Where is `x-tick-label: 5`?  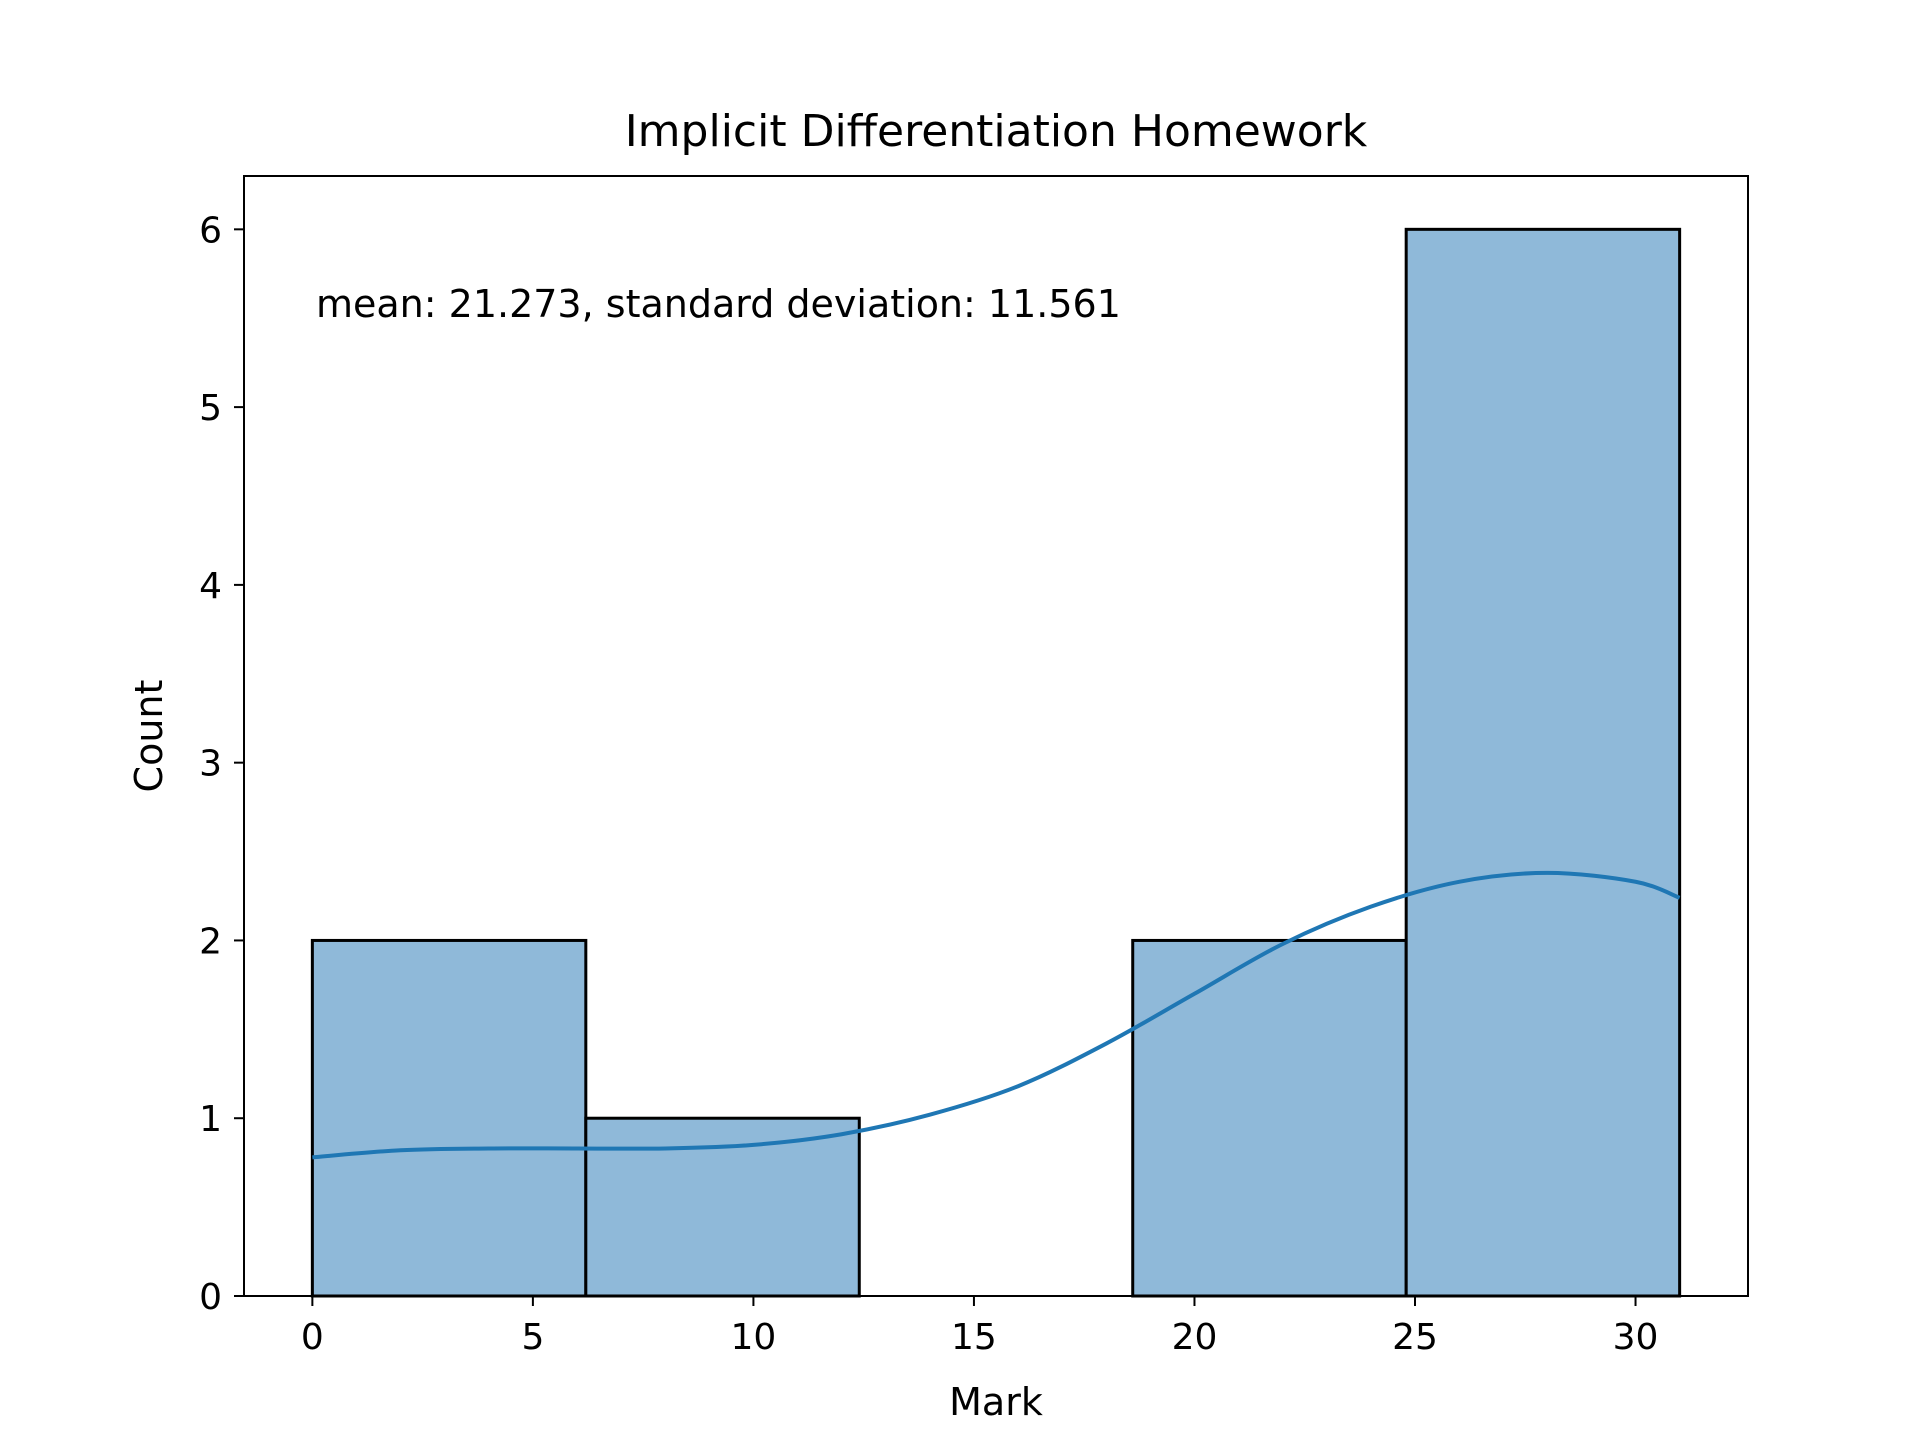
x-tick-label: 5 is located at coordinates (532, 1337).